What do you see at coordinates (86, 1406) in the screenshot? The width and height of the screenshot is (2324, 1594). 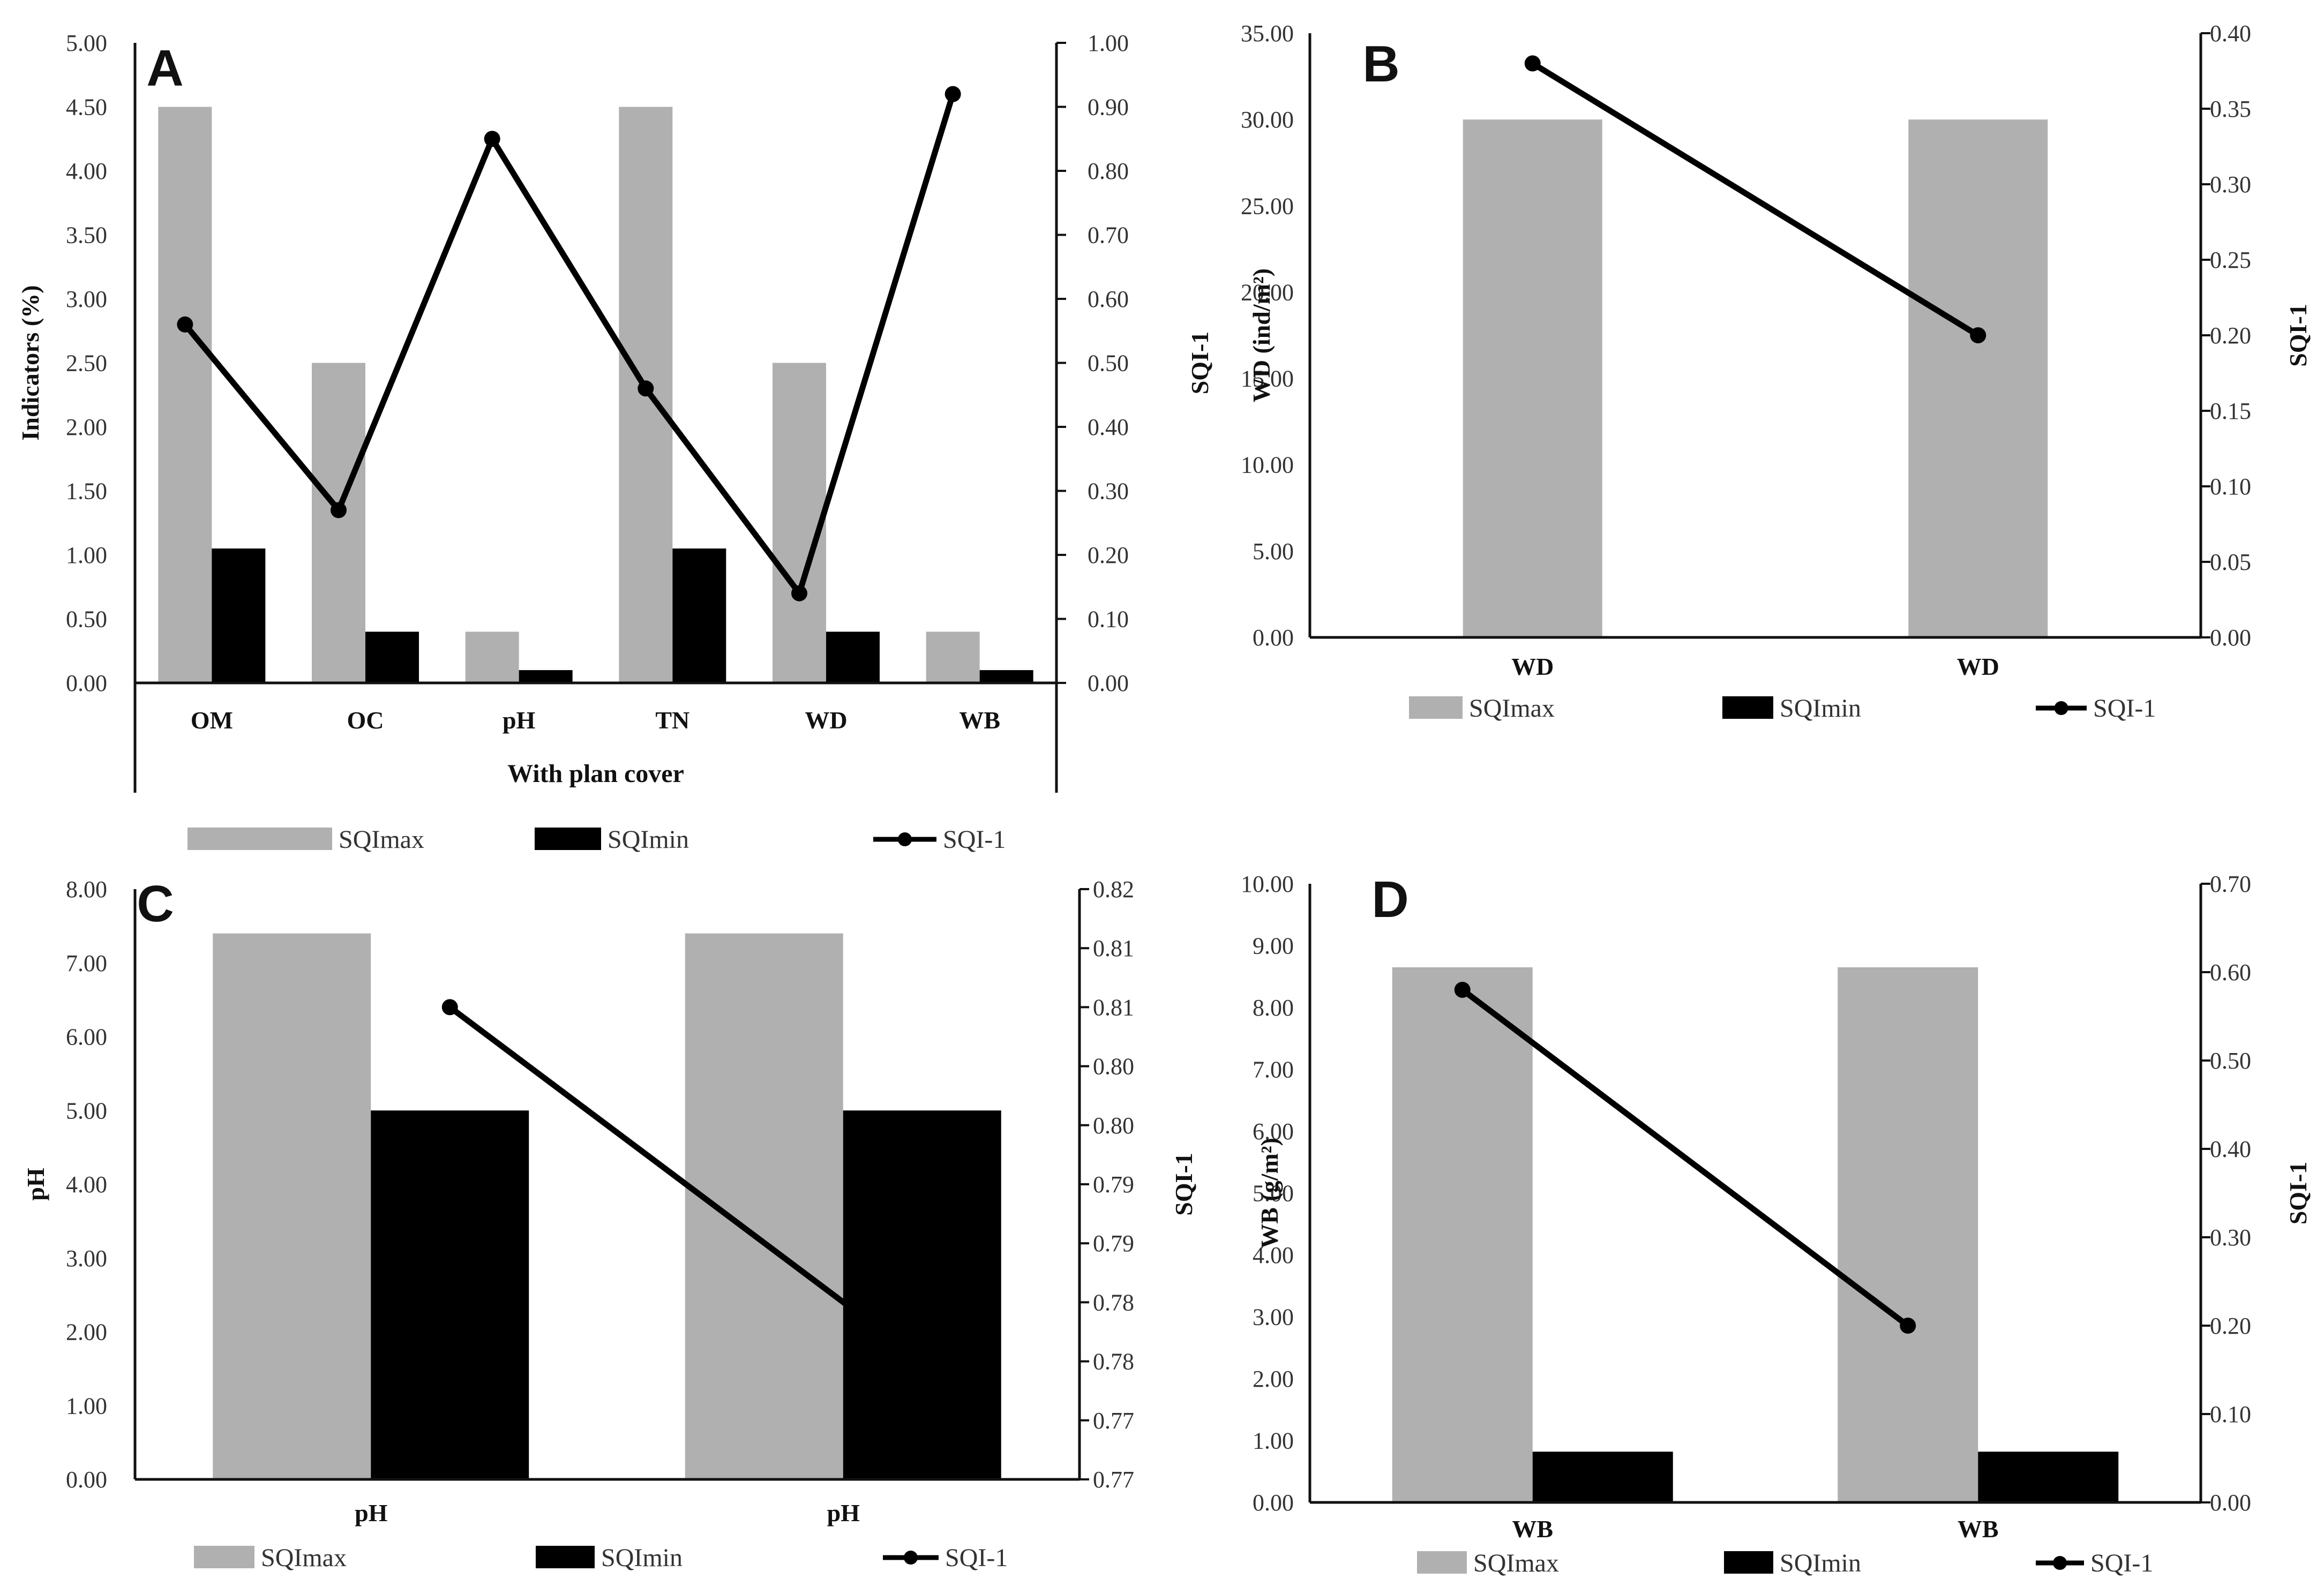 I see `y-tick-label: 1.00` at bounding box center [86, 1406].